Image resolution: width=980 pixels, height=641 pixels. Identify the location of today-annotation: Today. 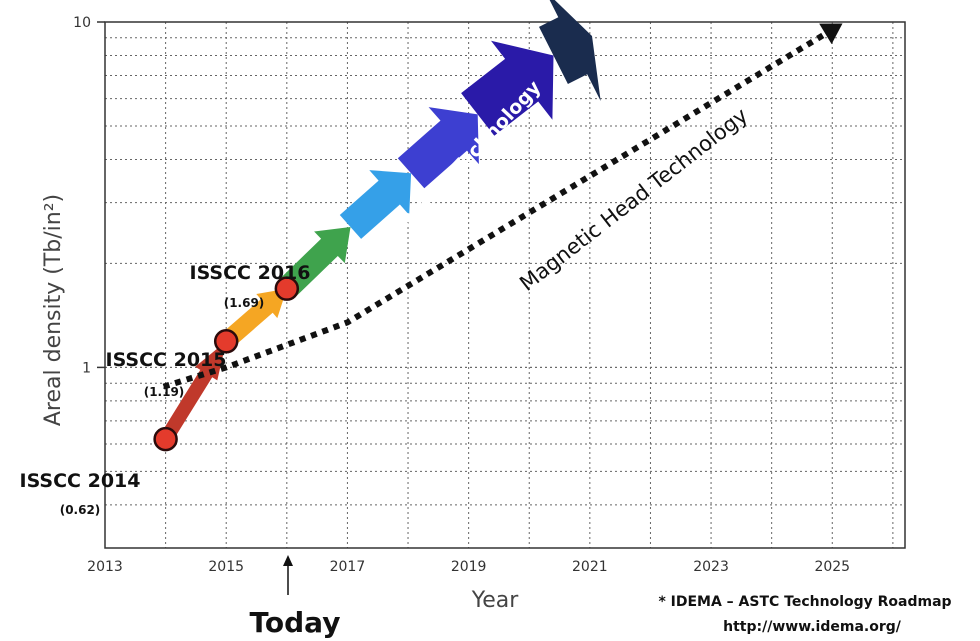
(295, 597).